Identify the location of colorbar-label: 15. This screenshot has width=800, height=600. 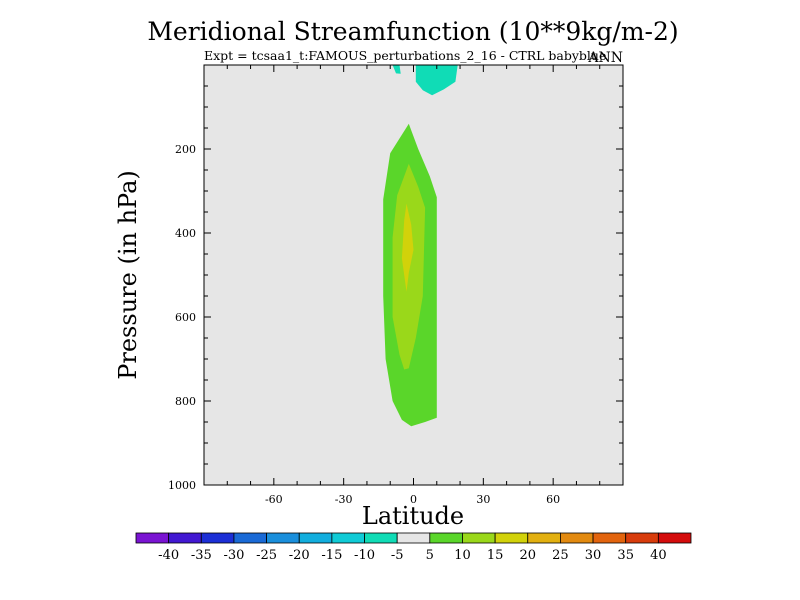
(495, 555).